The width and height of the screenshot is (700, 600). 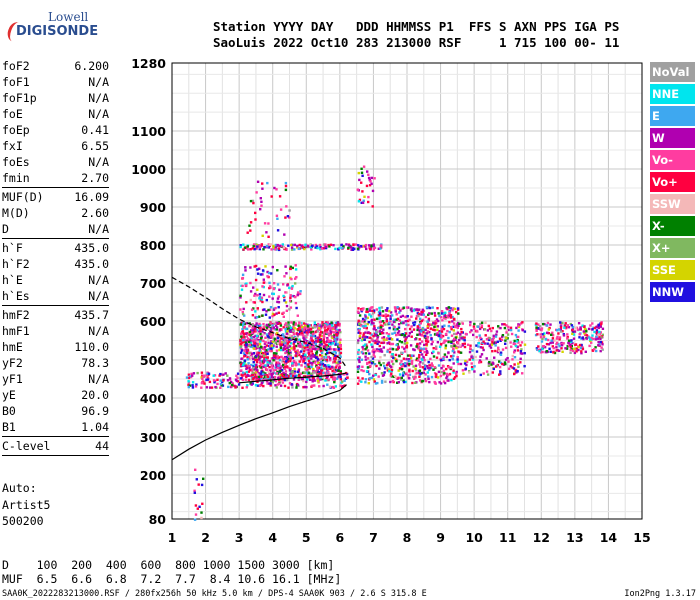 What do you see at coordinates (55, 379) in the screenshot?
I see `param-row: yF1 N/A` at bounding box center [55, 379].